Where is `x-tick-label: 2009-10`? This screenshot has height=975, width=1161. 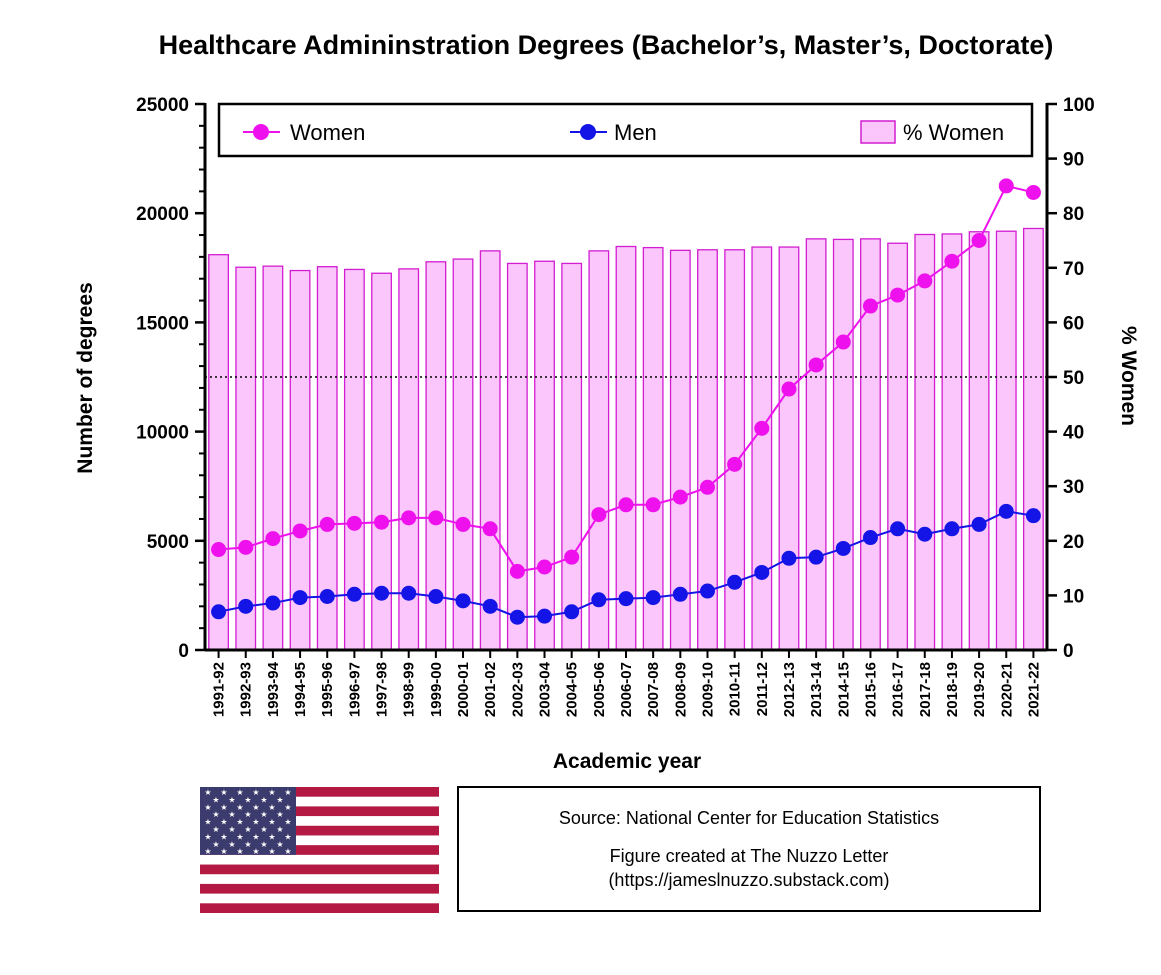
x-tick-label: 2009-10 is located at coordinates (707, 689).